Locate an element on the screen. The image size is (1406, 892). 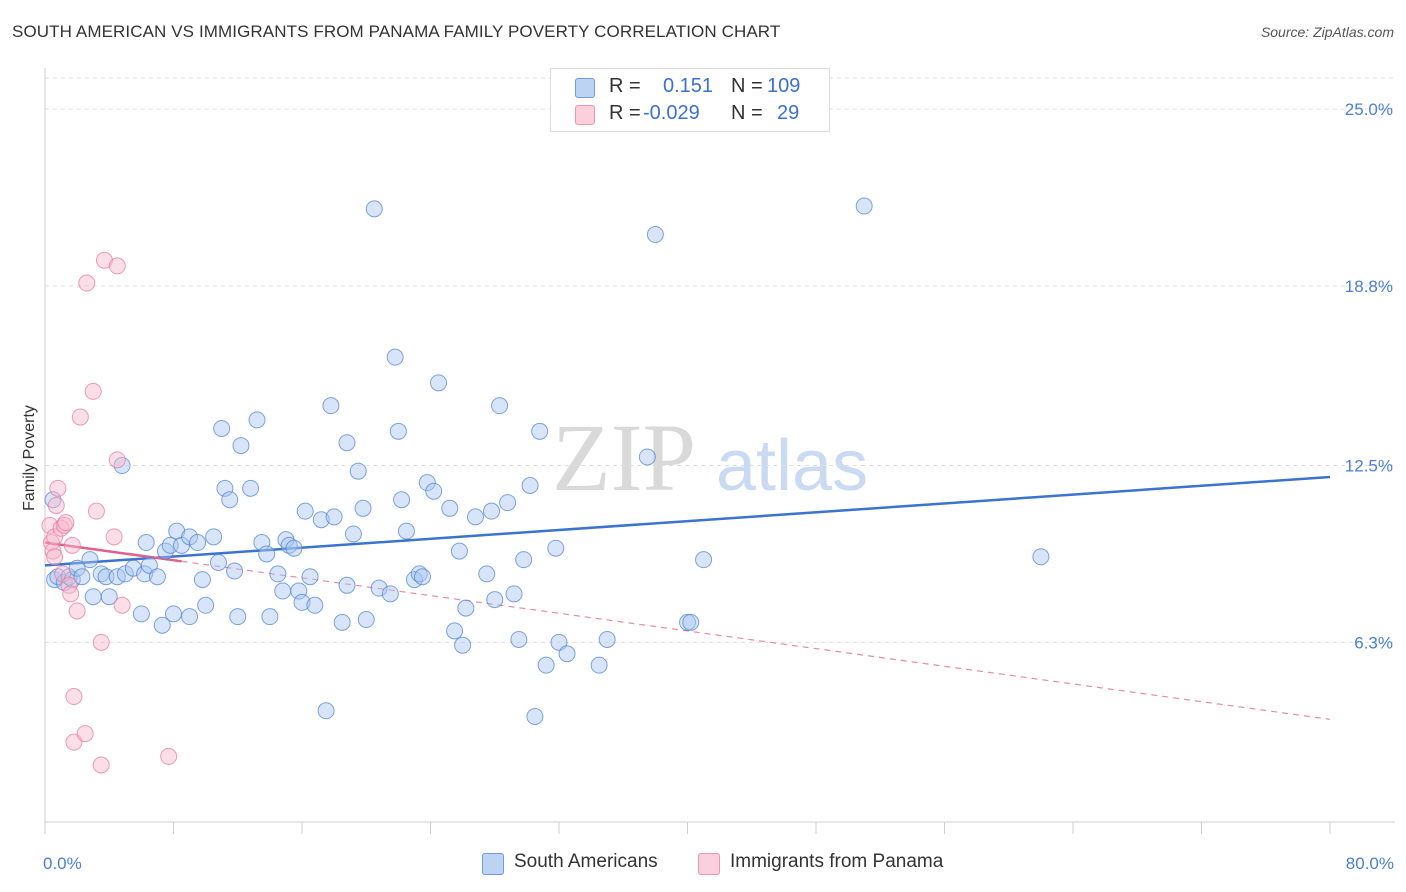
legend-n-value: 109 is located at coordinates (784, 86).